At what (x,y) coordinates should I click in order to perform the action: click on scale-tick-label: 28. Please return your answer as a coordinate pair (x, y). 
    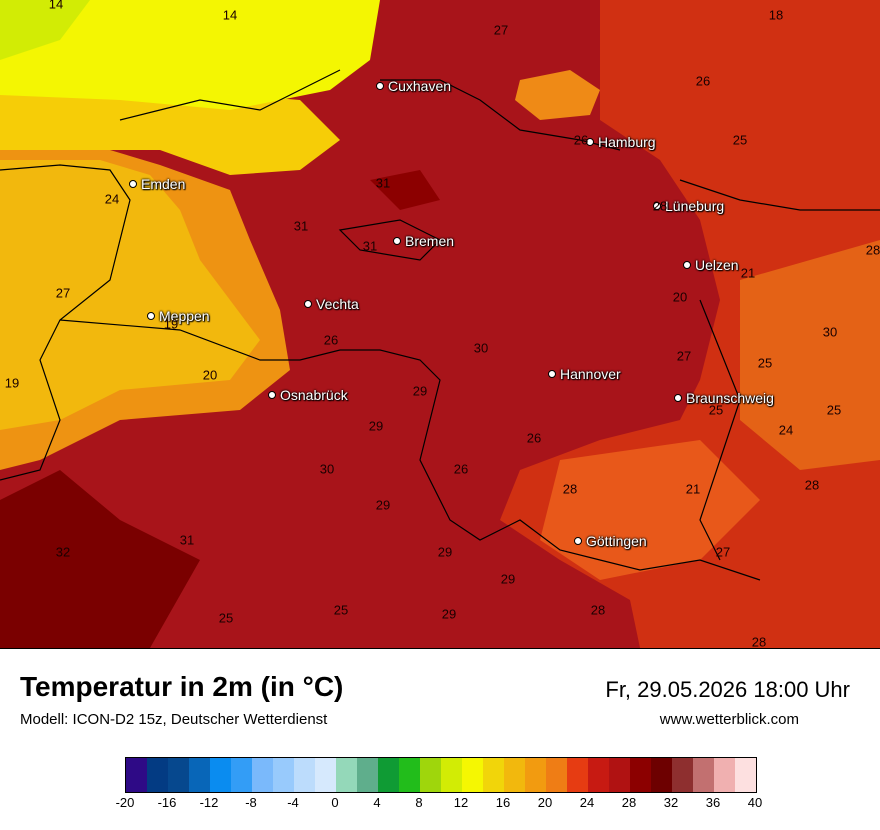
    Looking at the image, I should click on (629, 802).